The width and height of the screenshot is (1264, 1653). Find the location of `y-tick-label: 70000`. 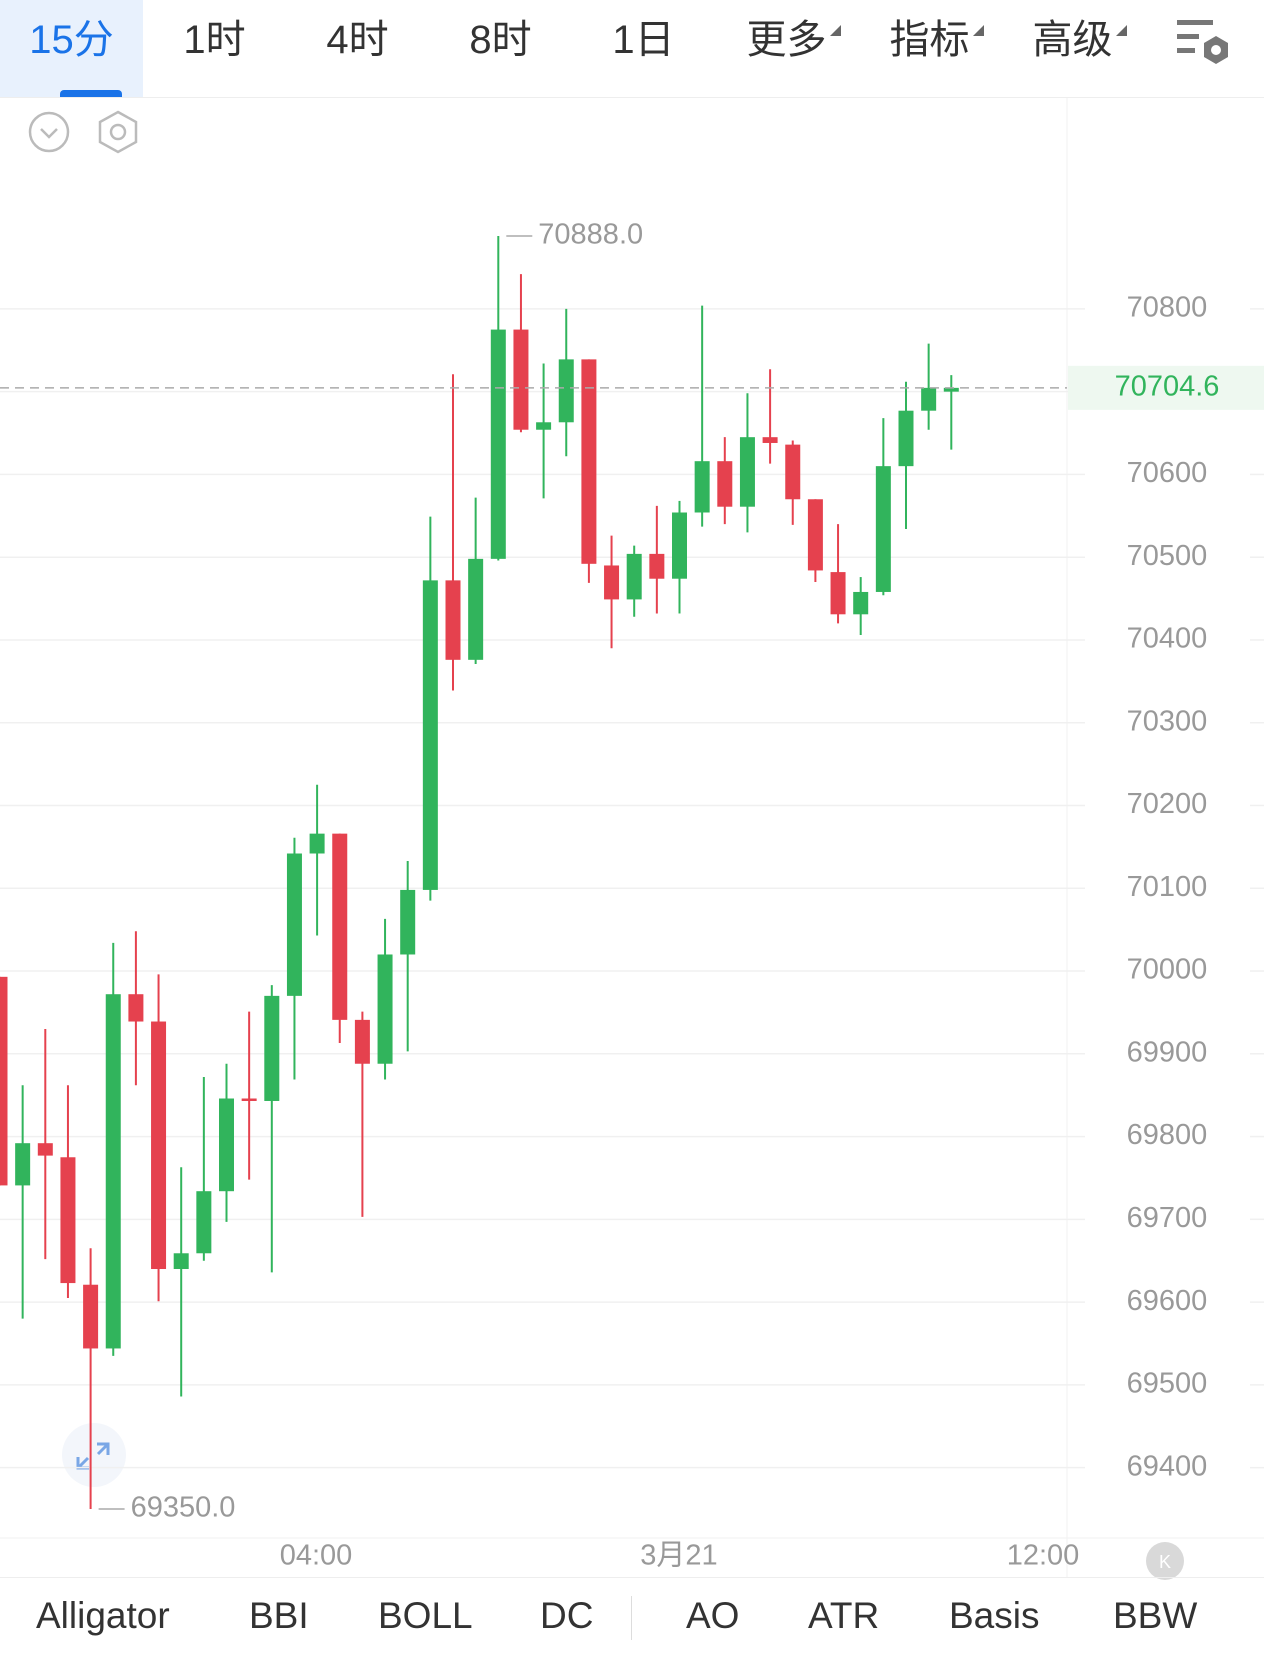

y-tick-label: 70000 is located at coordinates (1167, 970).